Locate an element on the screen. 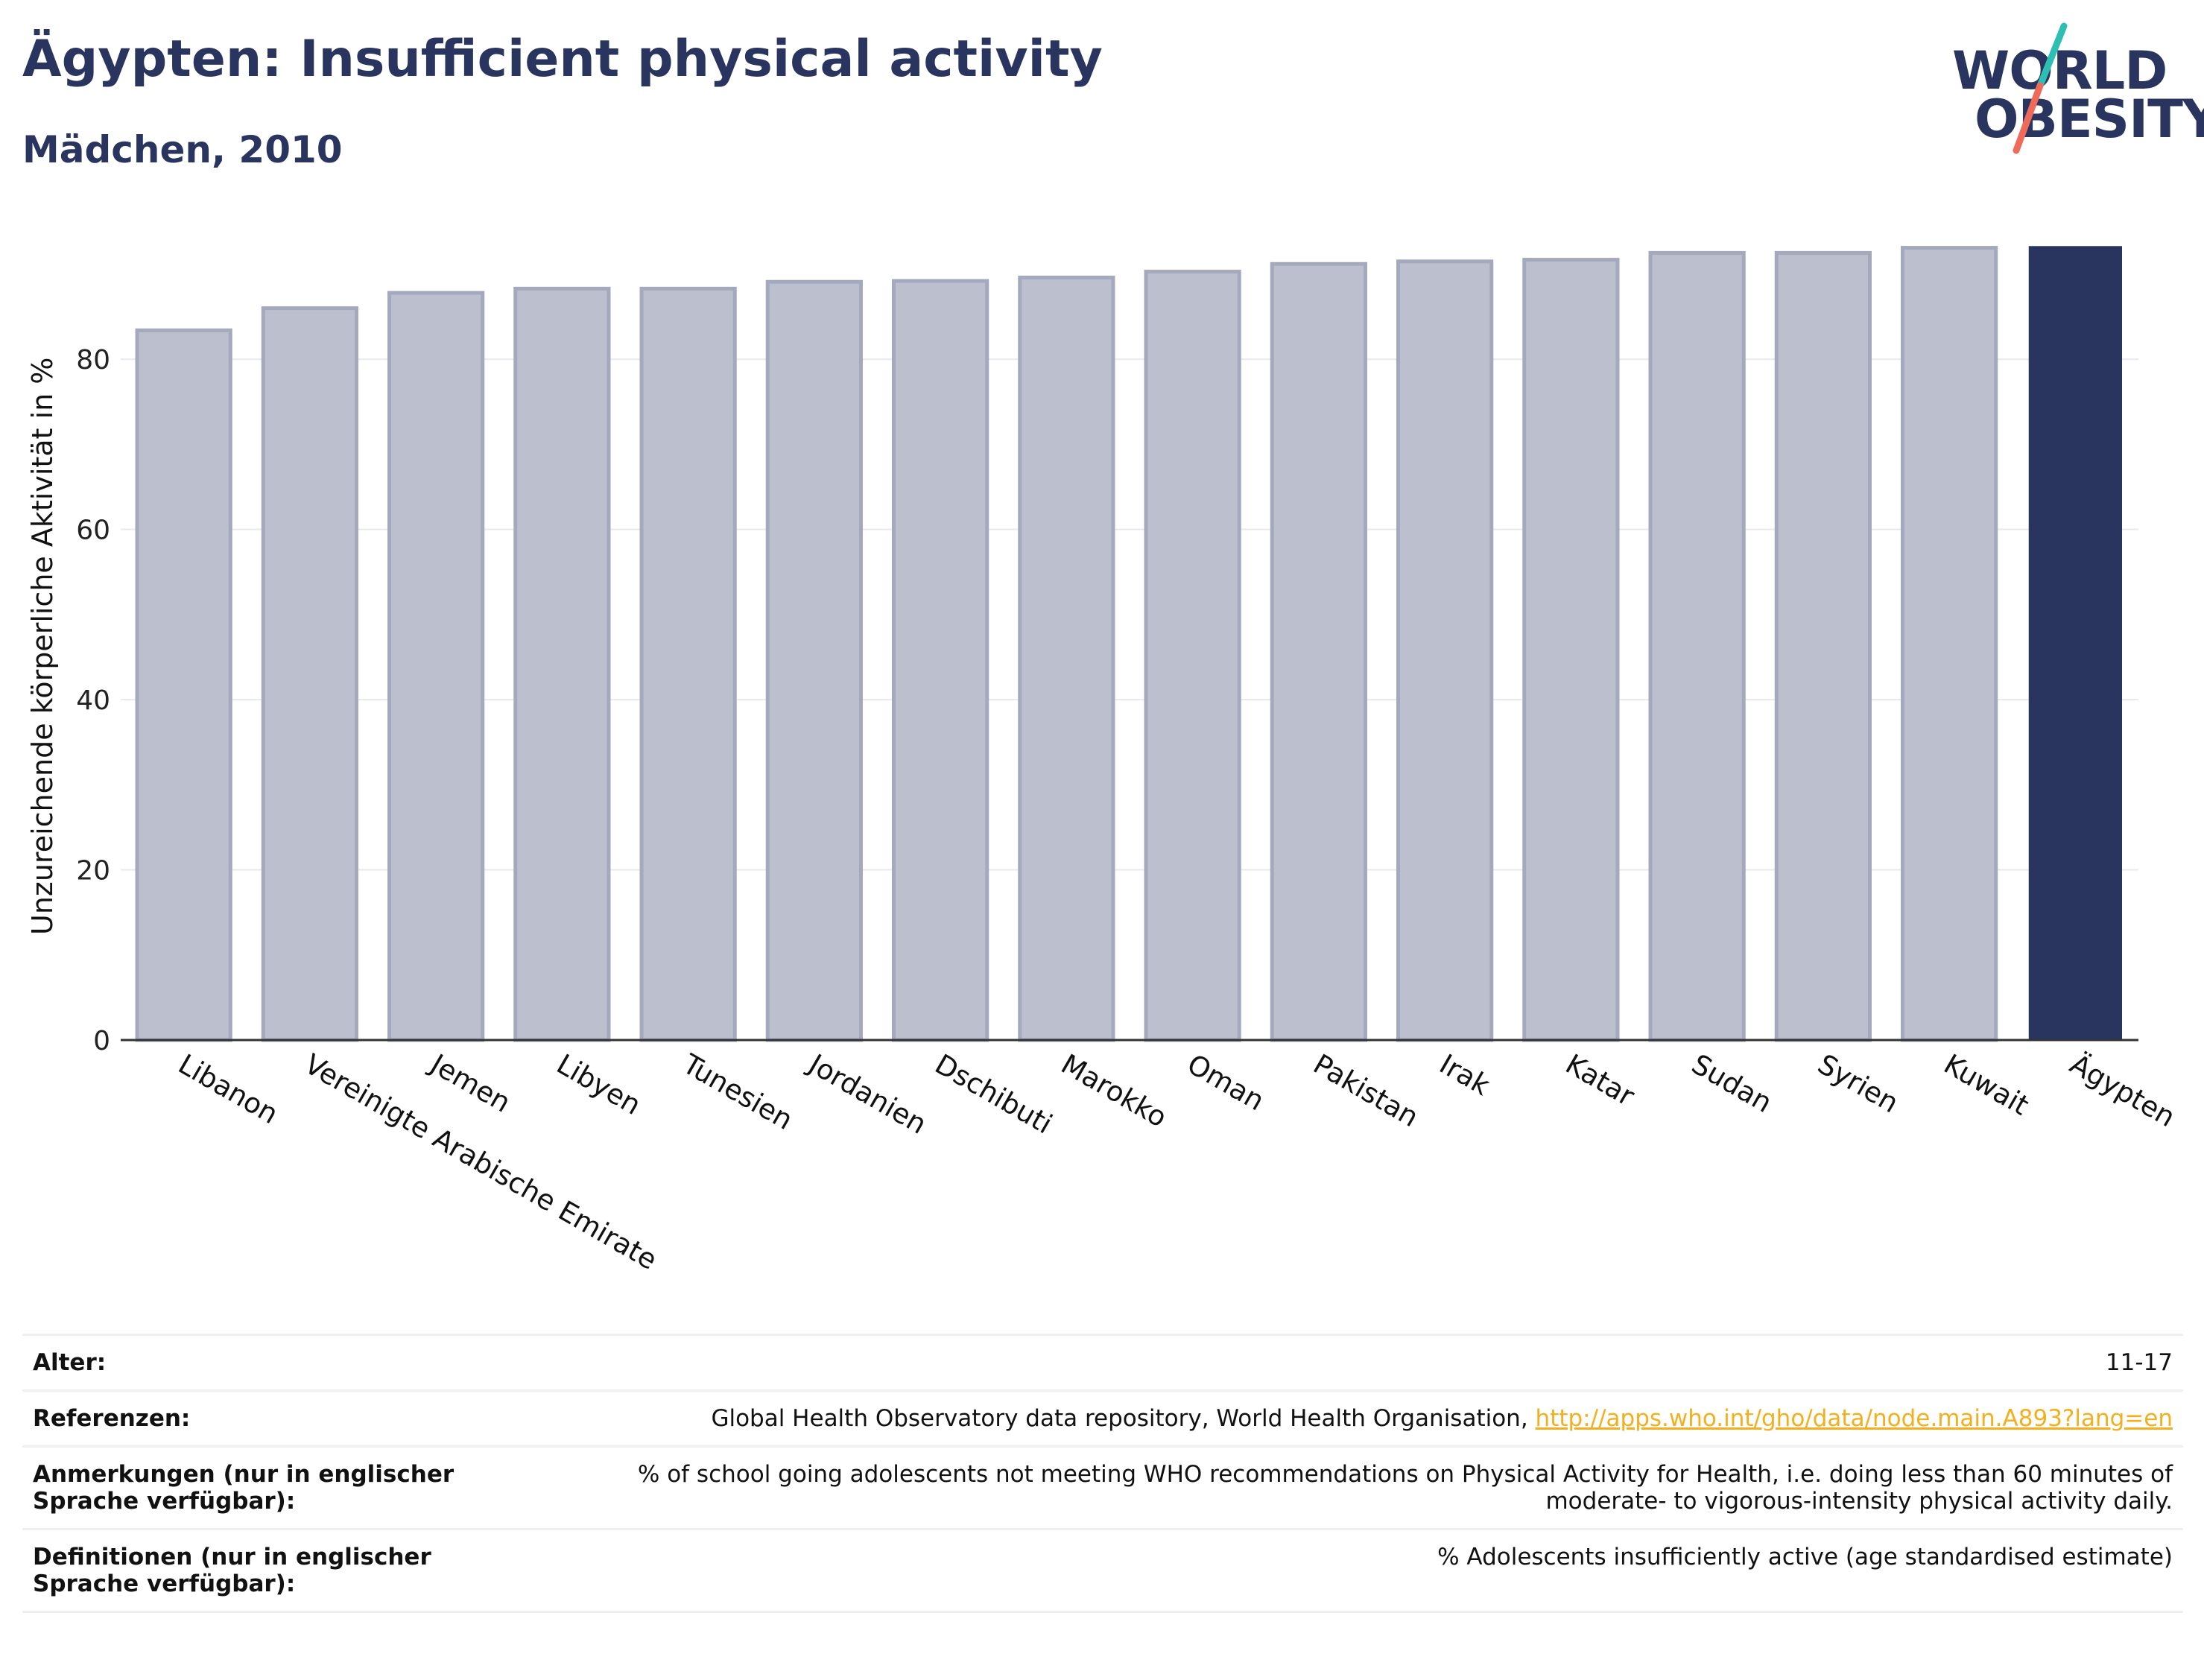  bar-vereinigte-arabische-emirate is located at coordinates (309, 674).